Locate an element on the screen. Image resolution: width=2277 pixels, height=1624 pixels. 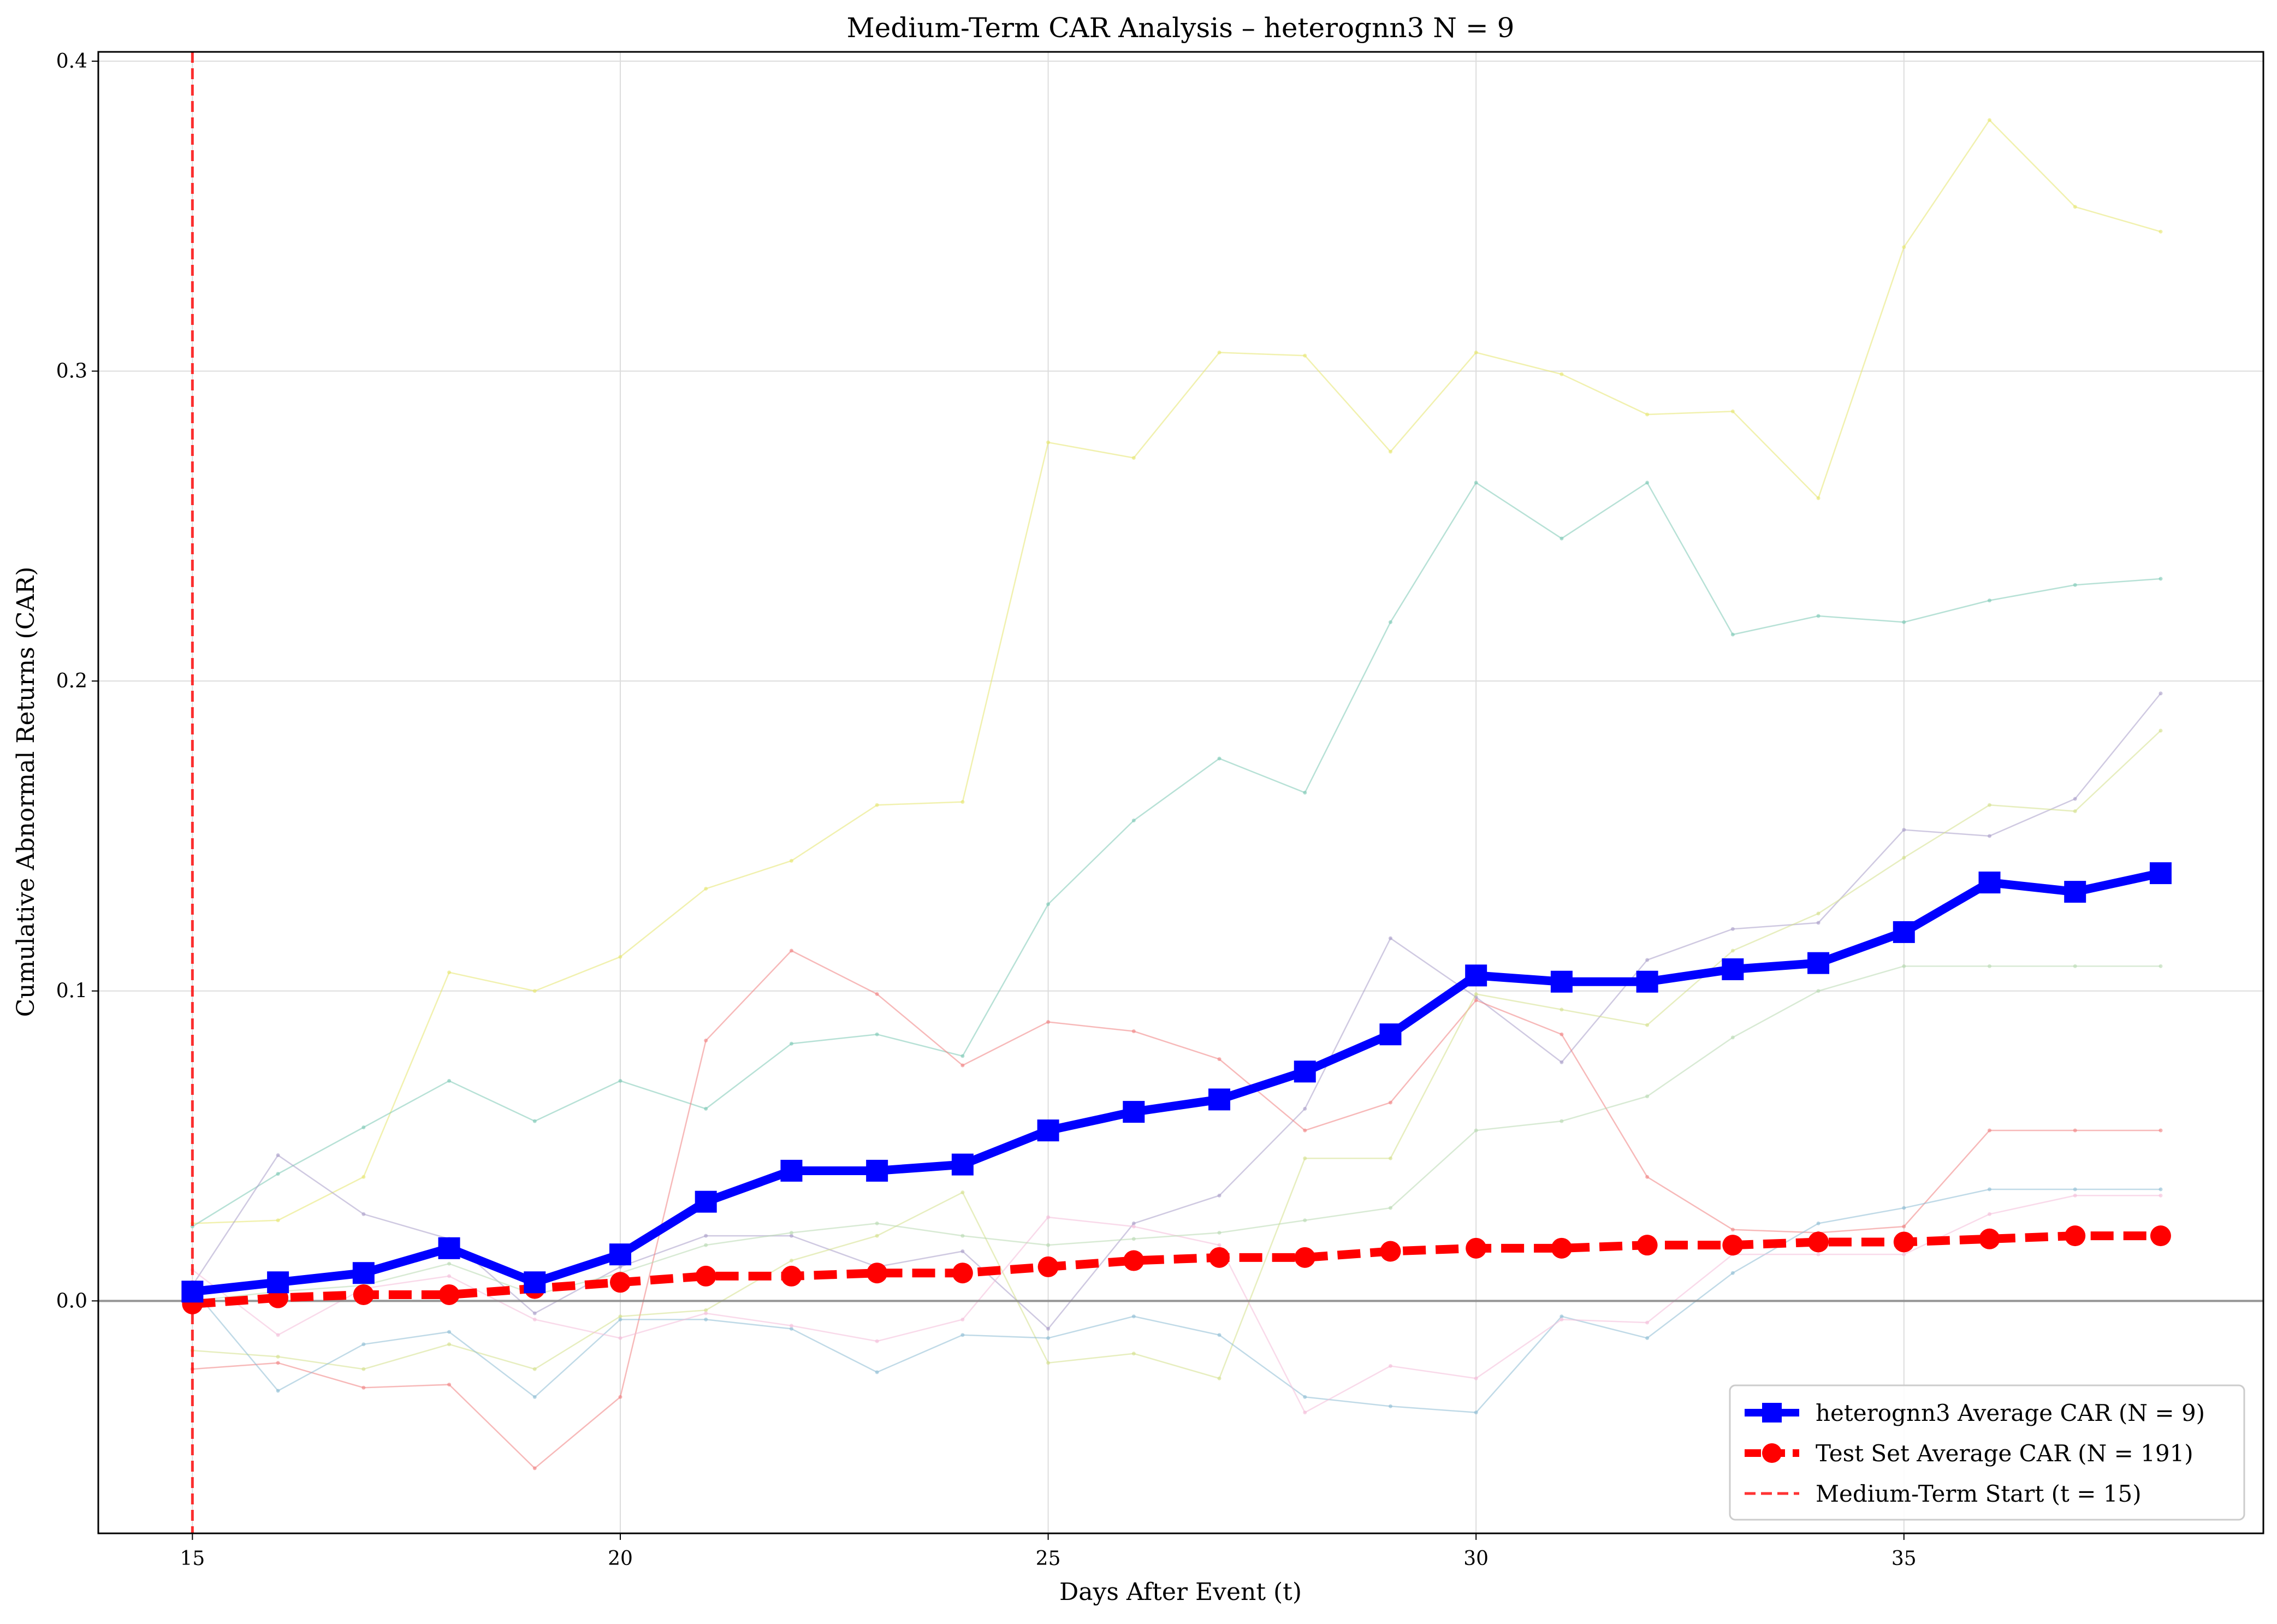
x-tick-label: 25 is located at coordinates (1048, 1559).